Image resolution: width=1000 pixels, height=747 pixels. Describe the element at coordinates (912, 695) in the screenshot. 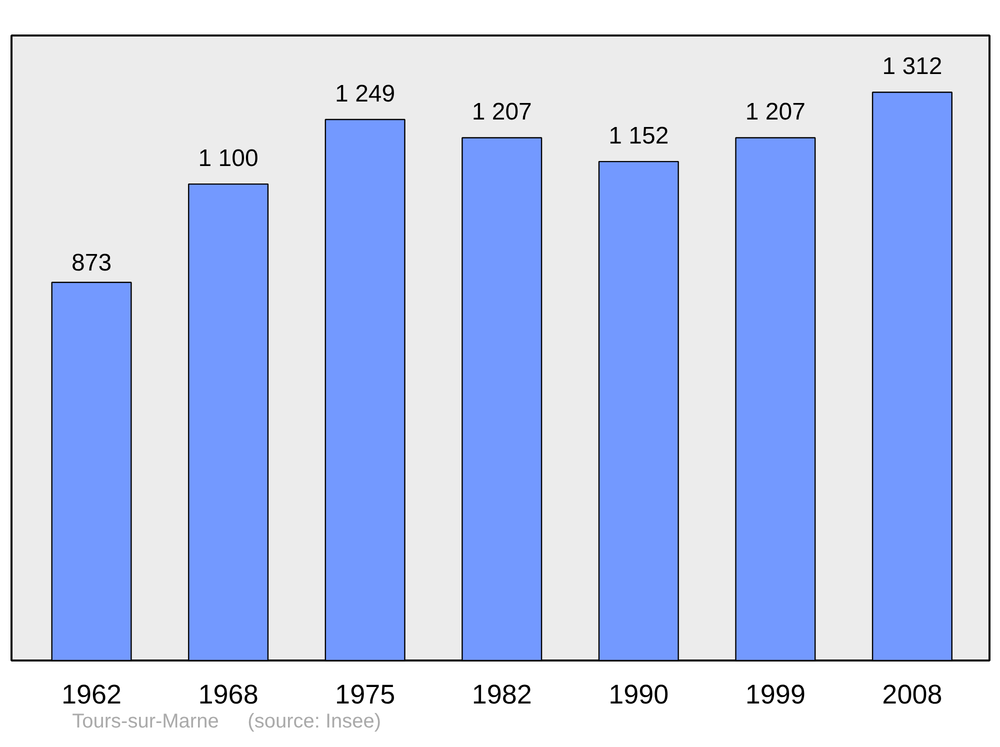

I see `x-tick-label: 2008` at that location.